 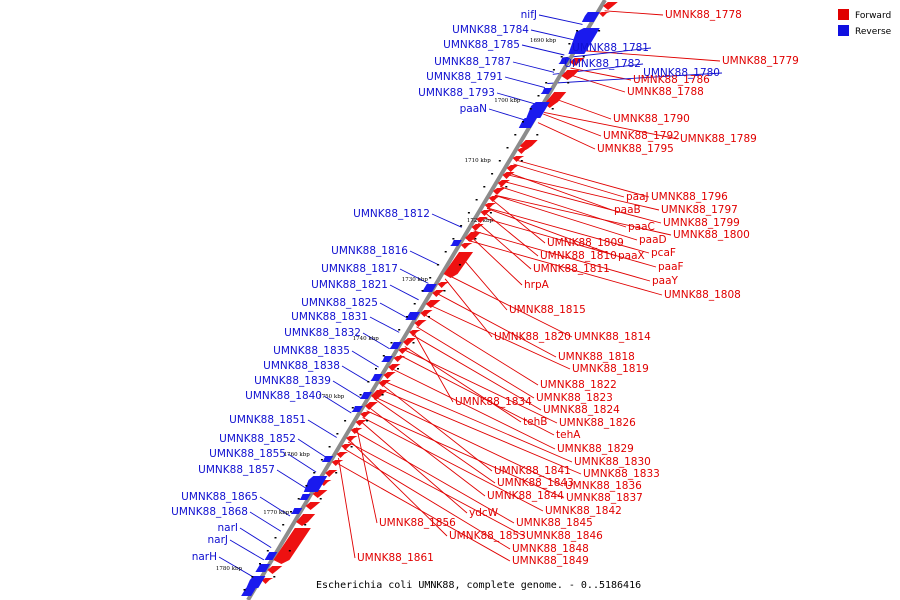 I want to click on forward-gene-label: UMNK88_1842, so click(x=583, y=511).